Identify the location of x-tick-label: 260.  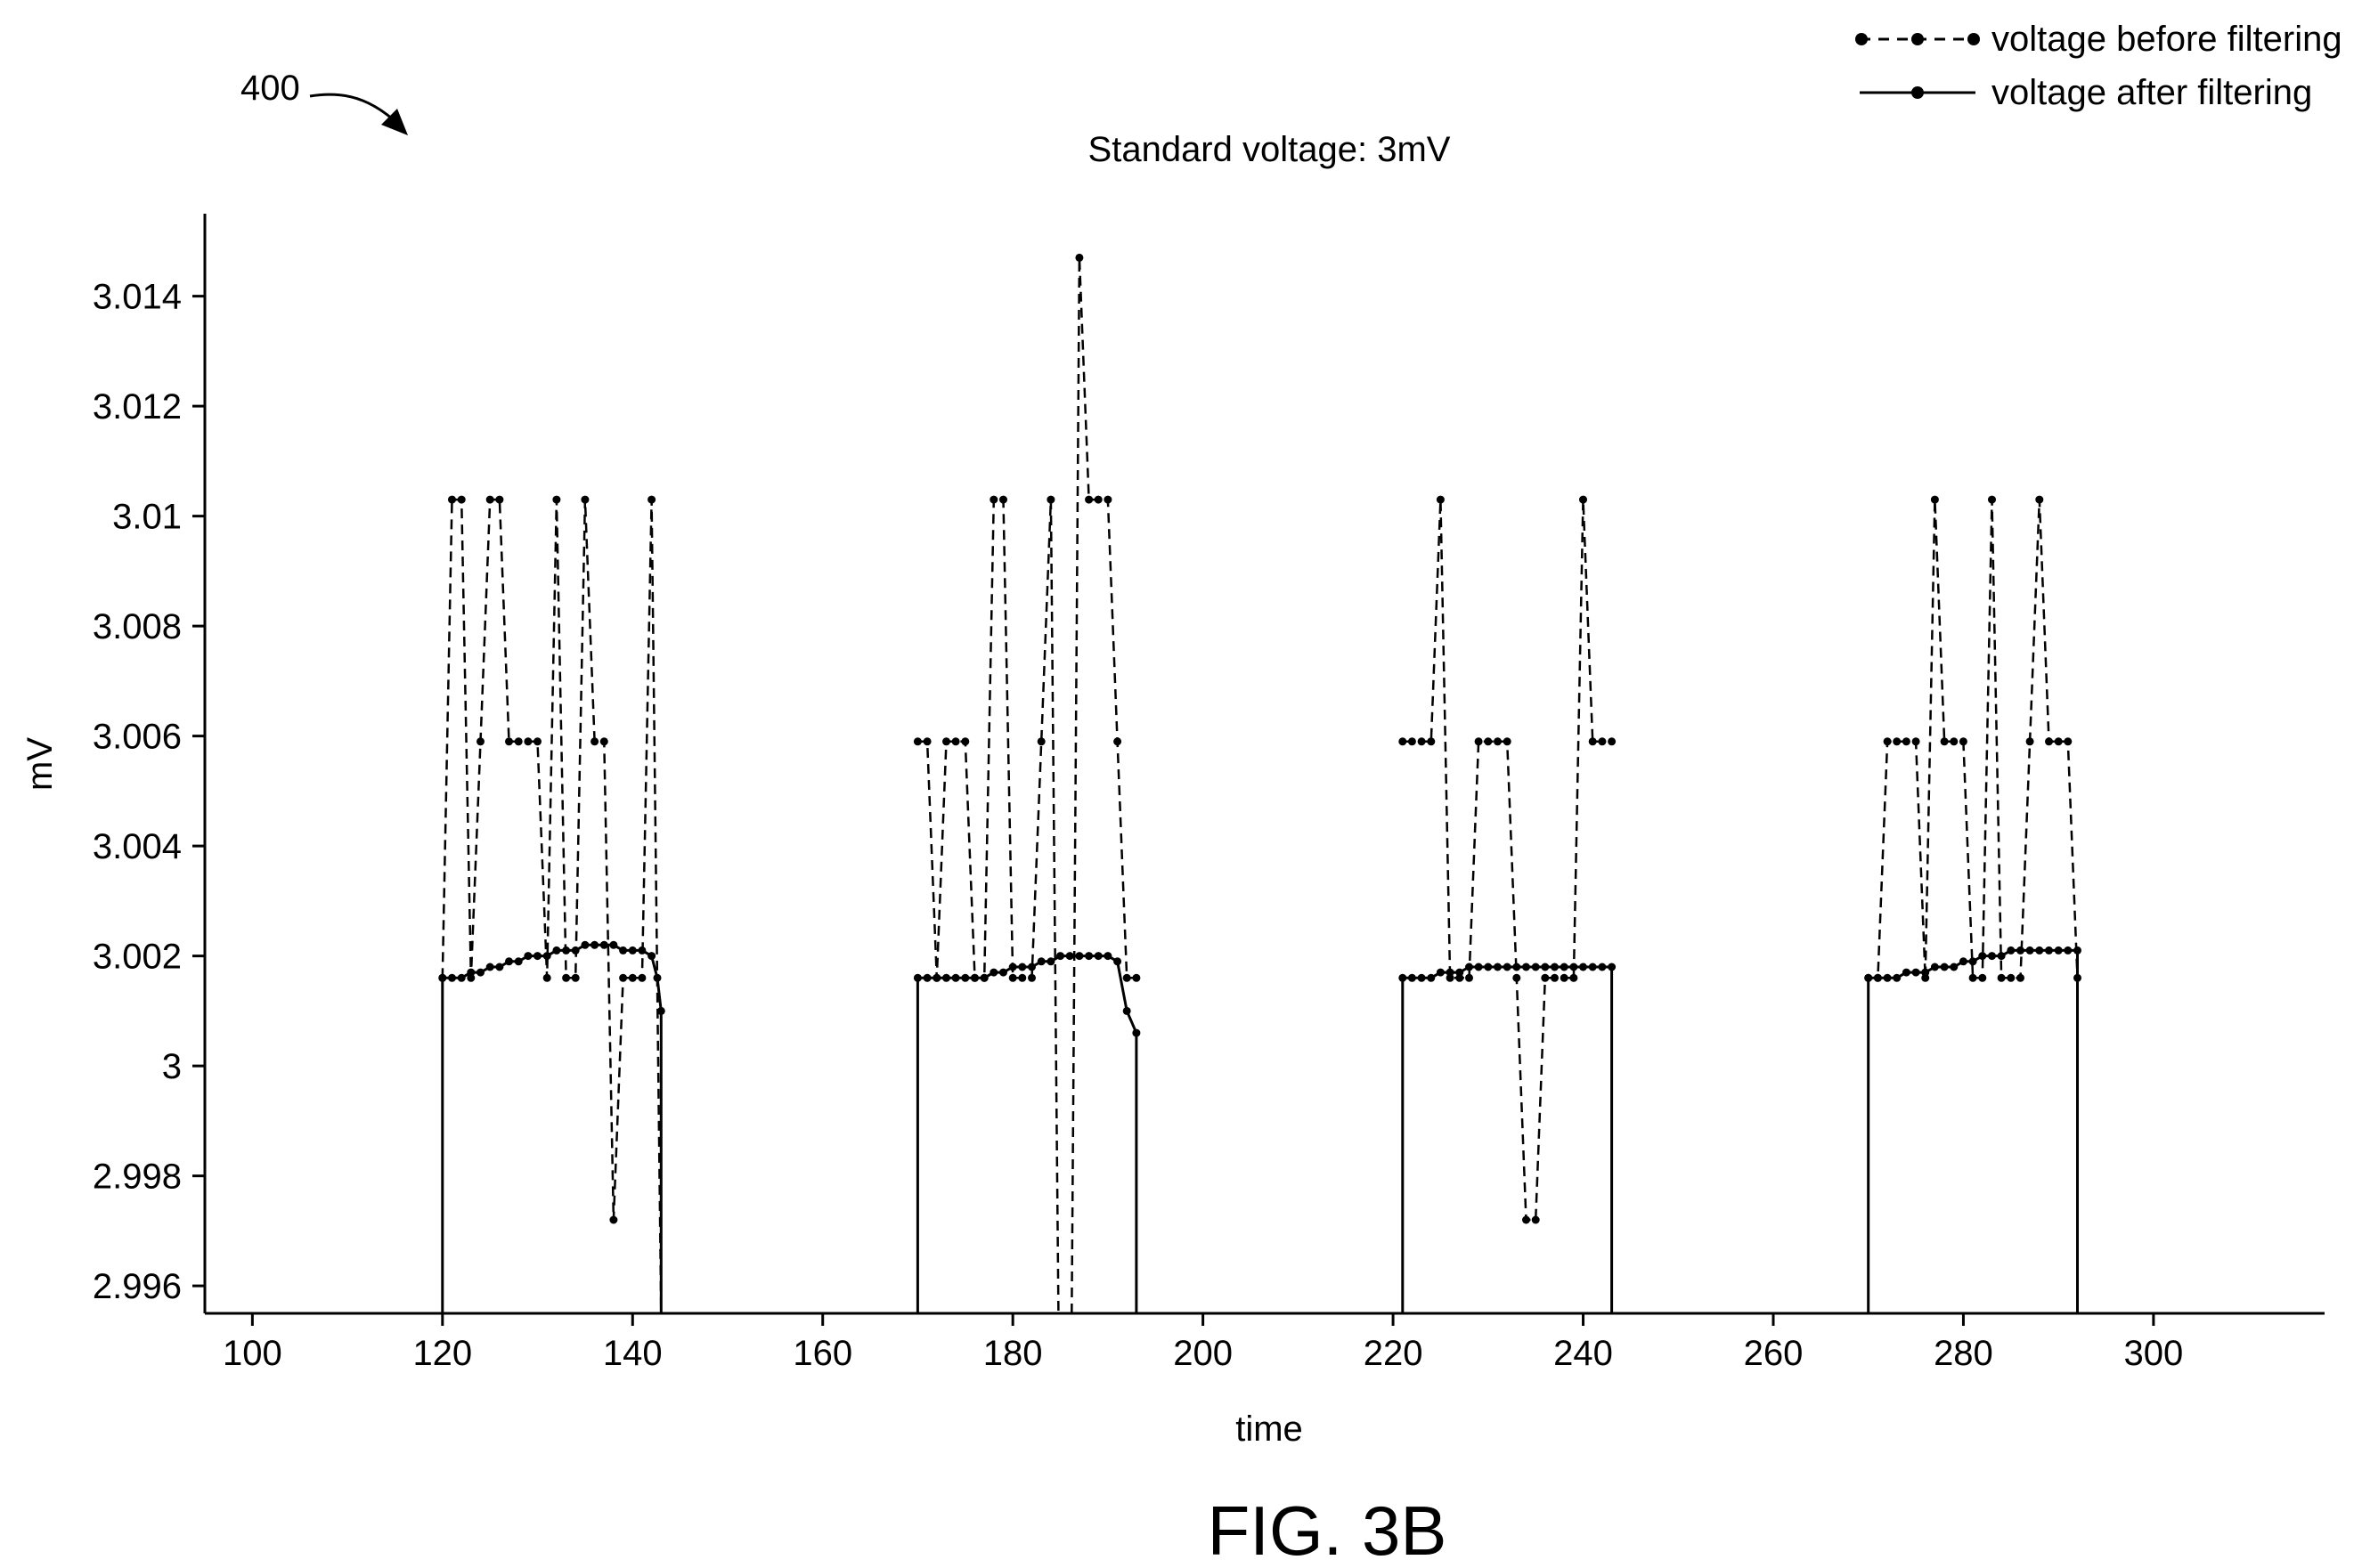
(1774, 1353).